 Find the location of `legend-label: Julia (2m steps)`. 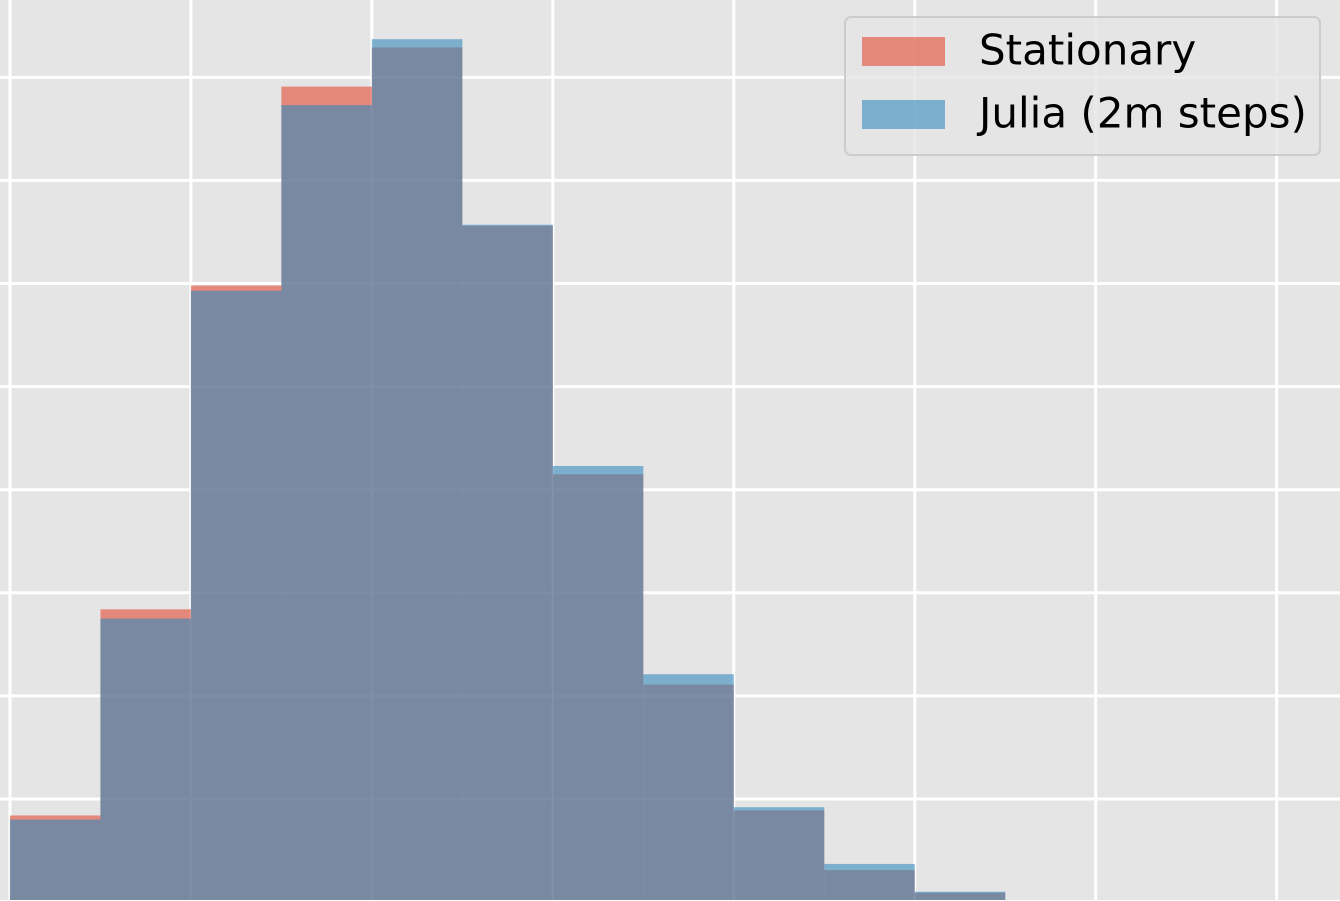

legend-label: Julia (2m steps) is located at coordinates (1141, 113).